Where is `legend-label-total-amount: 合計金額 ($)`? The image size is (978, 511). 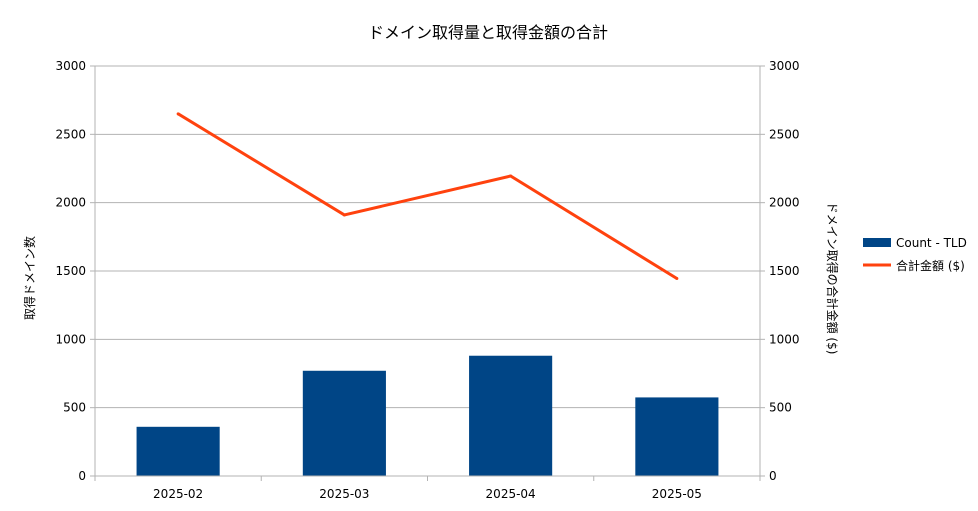
legend-label-total-amount: 合計金額 ($) is located at coordinates (930, 265).